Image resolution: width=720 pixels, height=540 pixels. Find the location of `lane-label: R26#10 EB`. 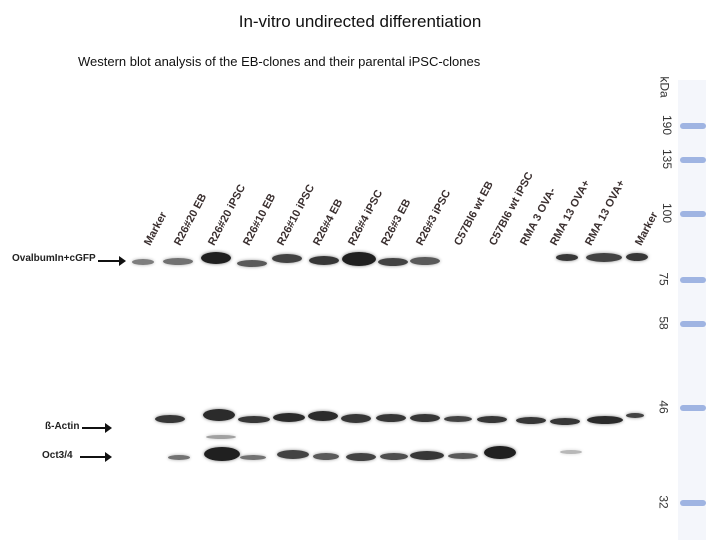

lane-label: R26#10 EB is located at coordinates (260, 219).